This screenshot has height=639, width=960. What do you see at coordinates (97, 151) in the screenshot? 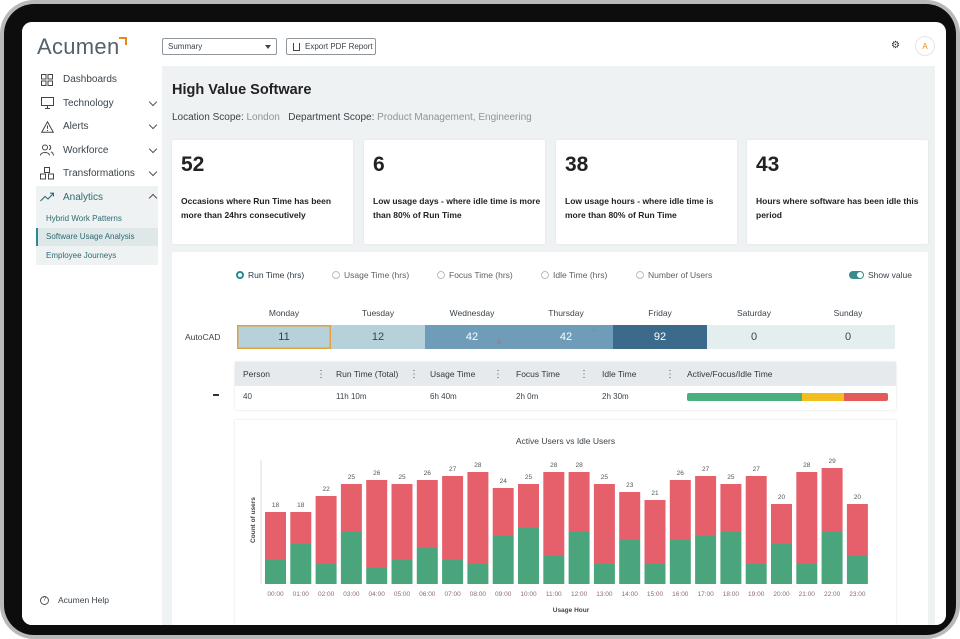
I see `sidebar-item-workforce: Workforce` at bounding box center [97, 151].